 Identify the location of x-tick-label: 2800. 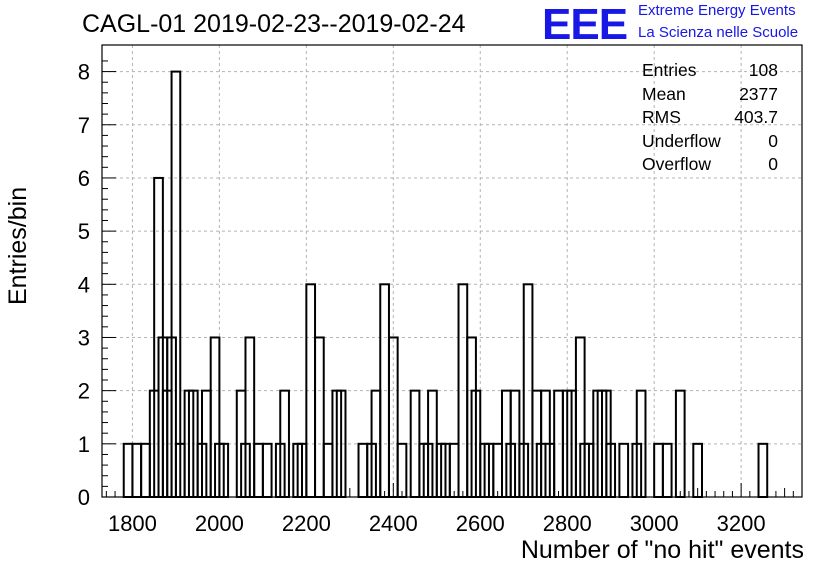
(567, 523).